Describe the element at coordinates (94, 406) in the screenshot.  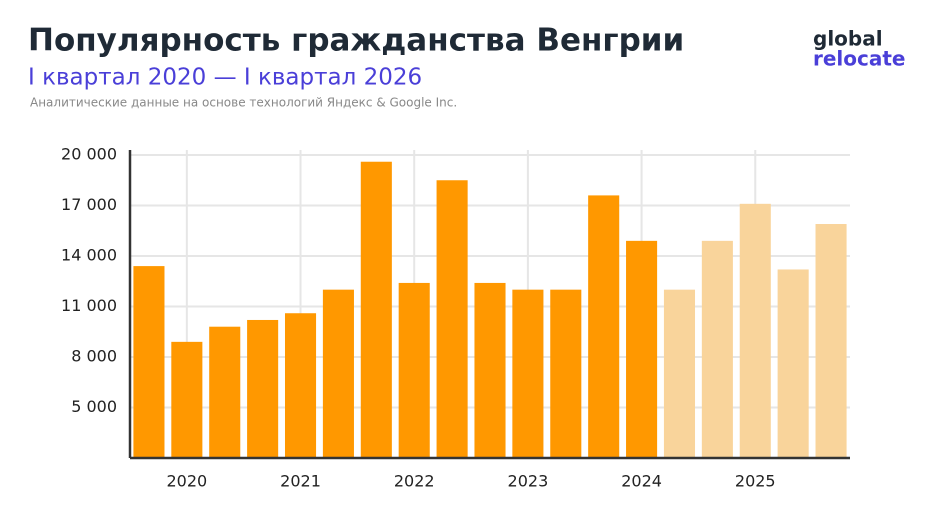
I see `y-tick-label: 5 000` at that location.